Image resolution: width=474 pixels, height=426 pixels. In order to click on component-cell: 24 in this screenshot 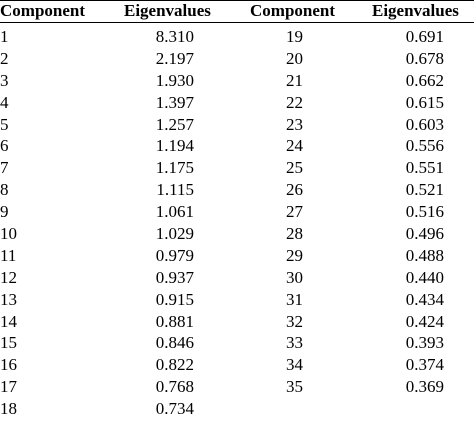, I will do `click(294, 146)`.